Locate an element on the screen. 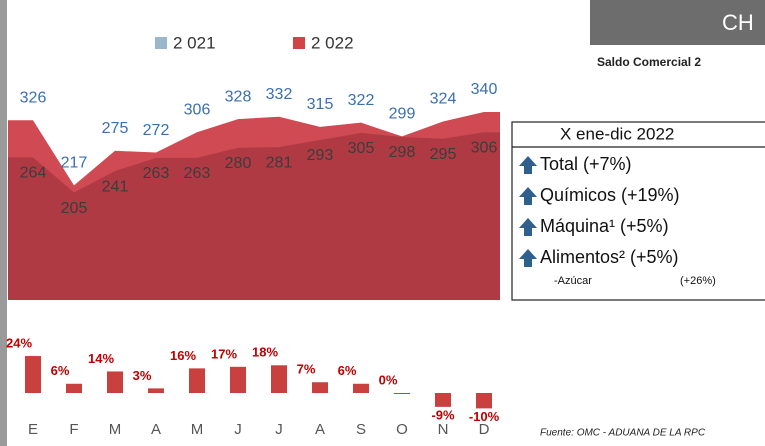 This screenshot has width=765, height=446. summary-box is located at coordinates (638, 211).